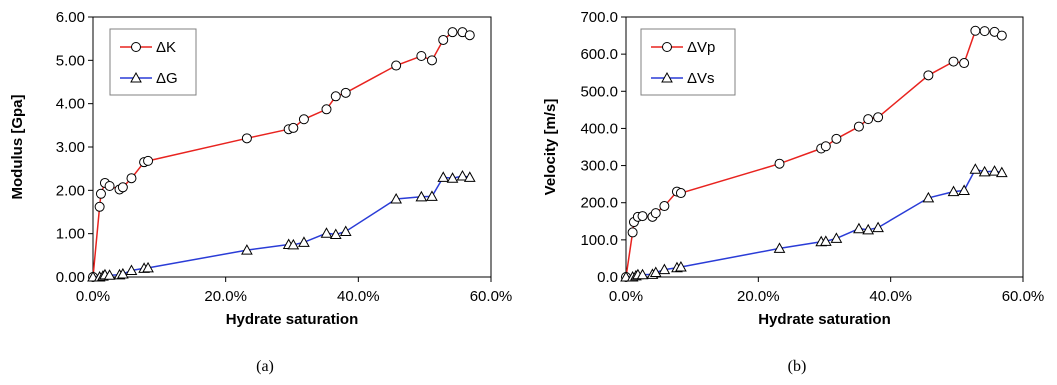  Describe the element at coordinates (70, 60) in the screenshot. I see `y-tick-label: 5.00` at that location.